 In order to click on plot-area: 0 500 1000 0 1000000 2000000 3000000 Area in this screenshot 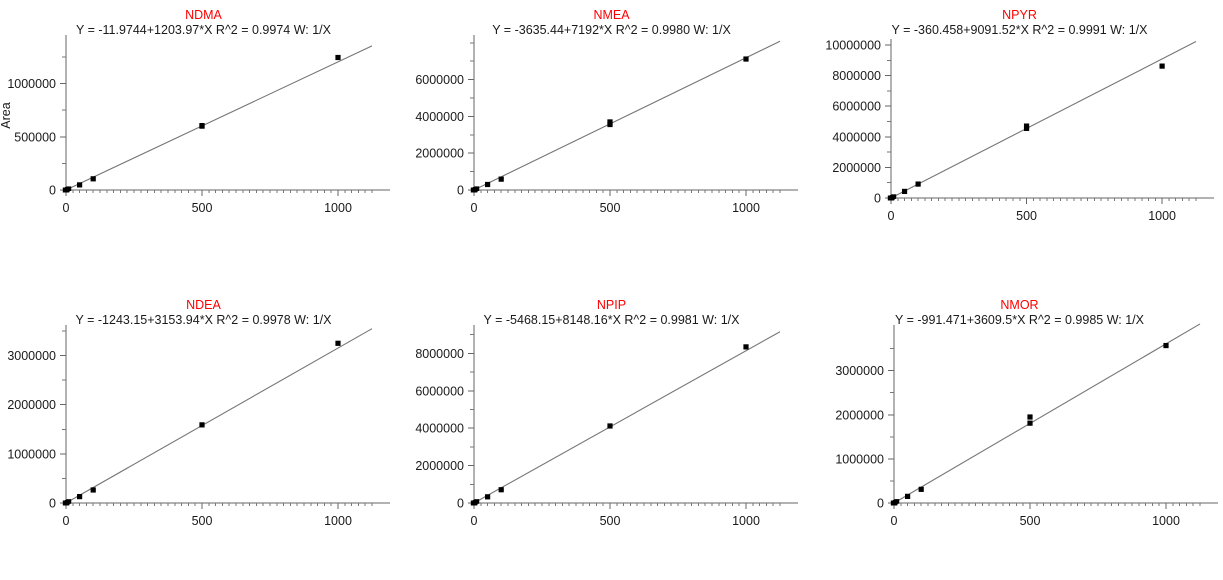, I will do `click(1017, 425)`.